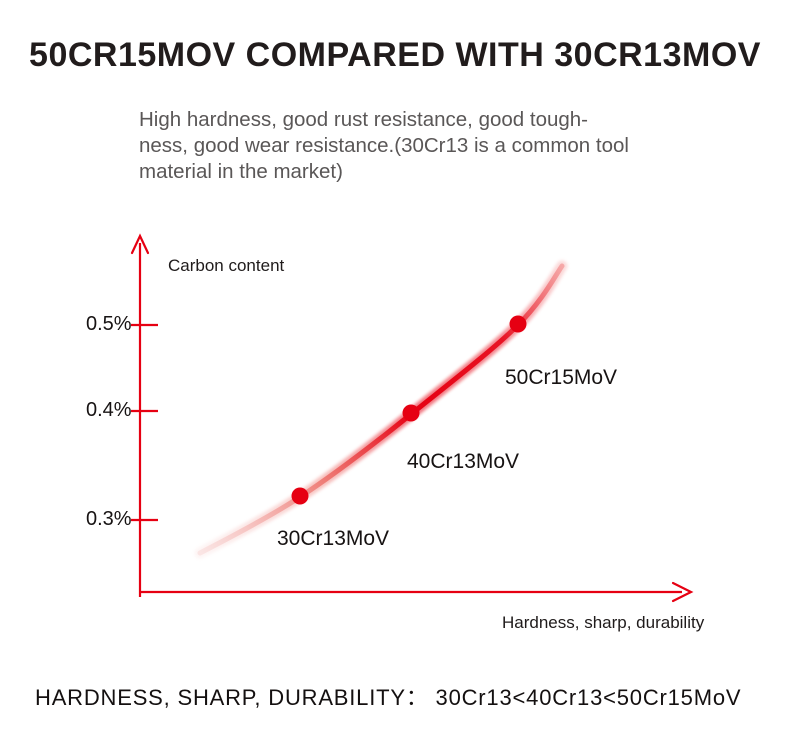 This screenshot has width=790, height=750. What do you see at coordinates (603, 622) in the screenshot?
I see `x-axis-title: Hardness, sharp, durability` at bounding box center [603, 622].